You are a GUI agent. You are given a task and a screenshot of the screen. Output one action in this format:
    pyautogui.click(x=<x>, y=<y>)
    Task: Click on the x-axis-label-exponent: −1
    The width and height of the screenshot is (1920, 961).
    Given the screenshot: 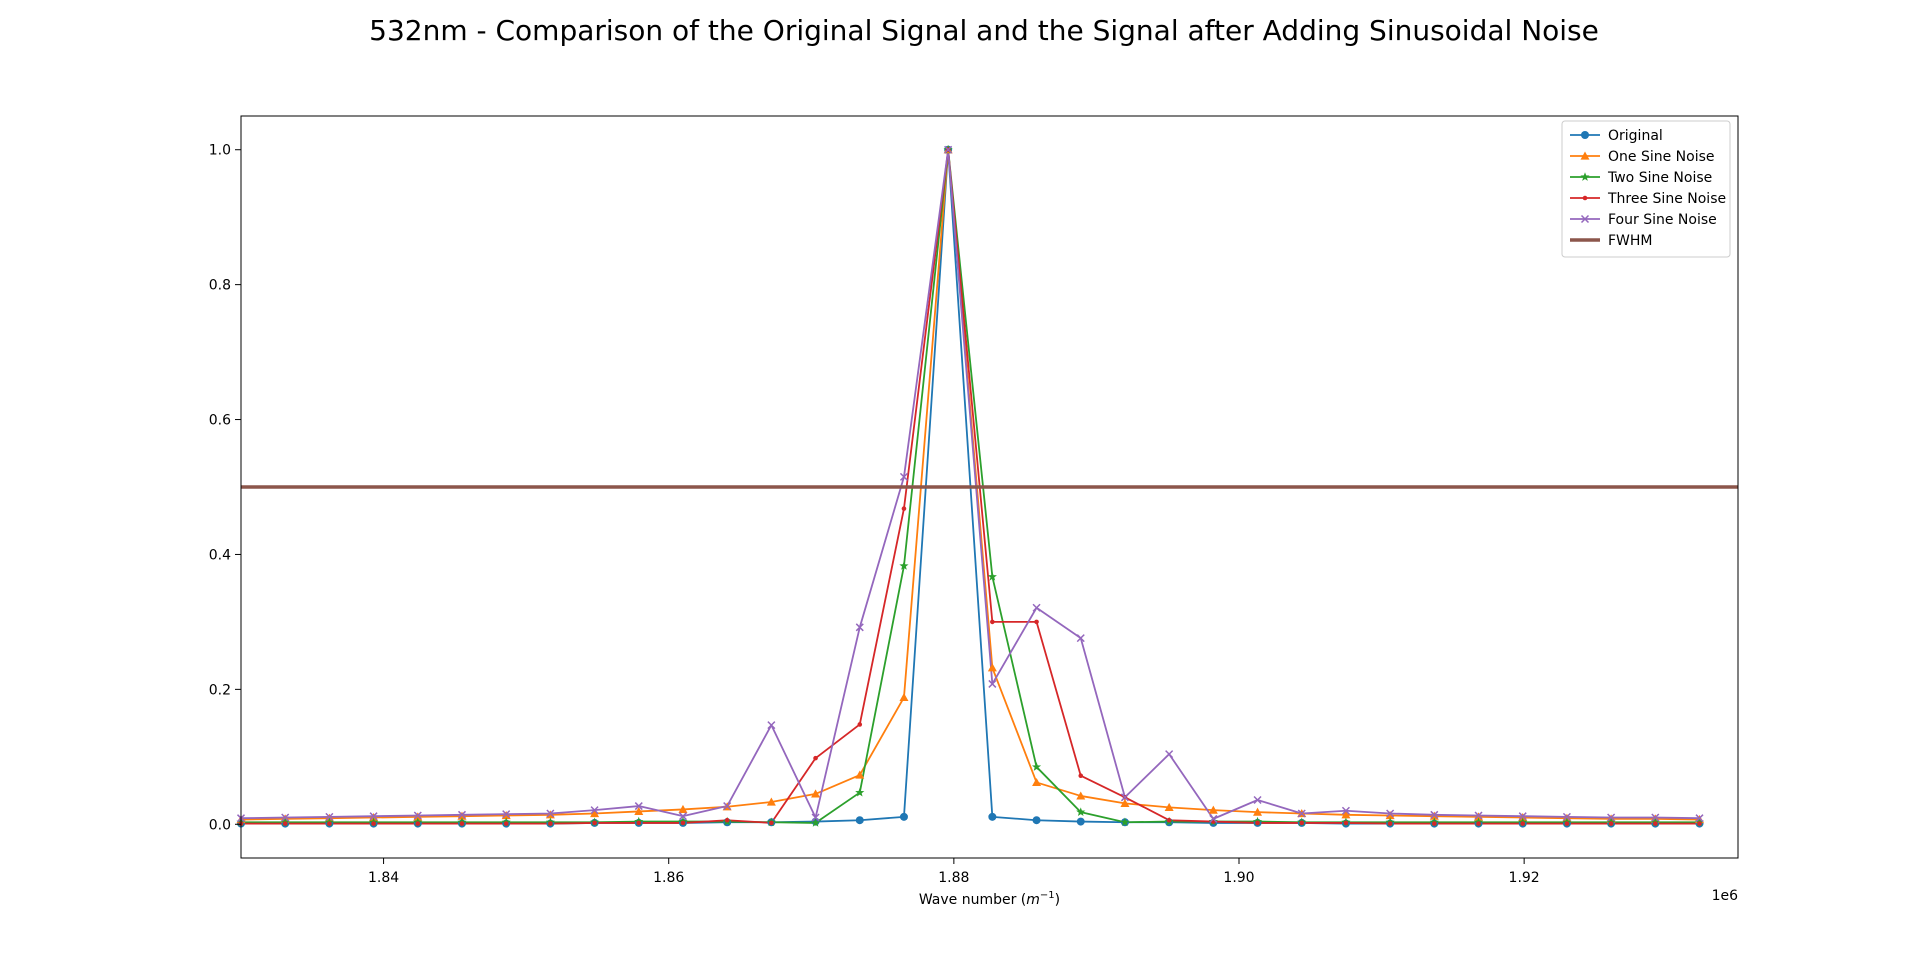 What is the action you would take?
    pyautogui.click(x=1047, y=895)
    